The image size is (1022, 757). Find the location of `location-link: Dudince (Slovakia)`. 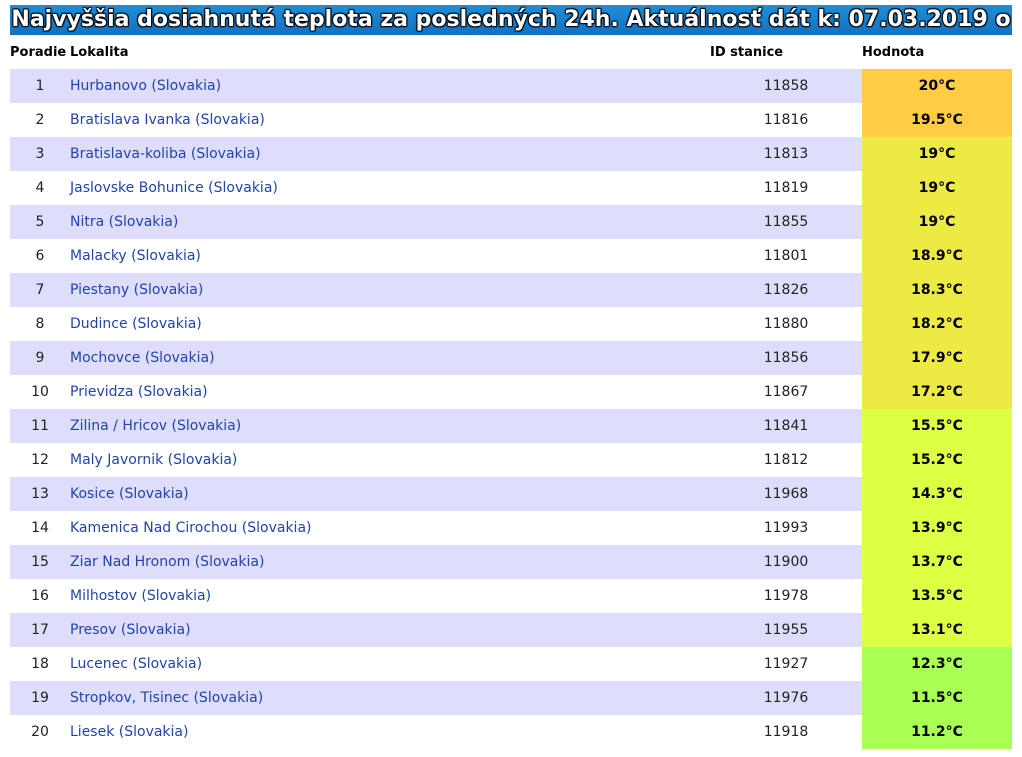

location-link: Dudince (Slovakia) is located at coordinates (136, 324).